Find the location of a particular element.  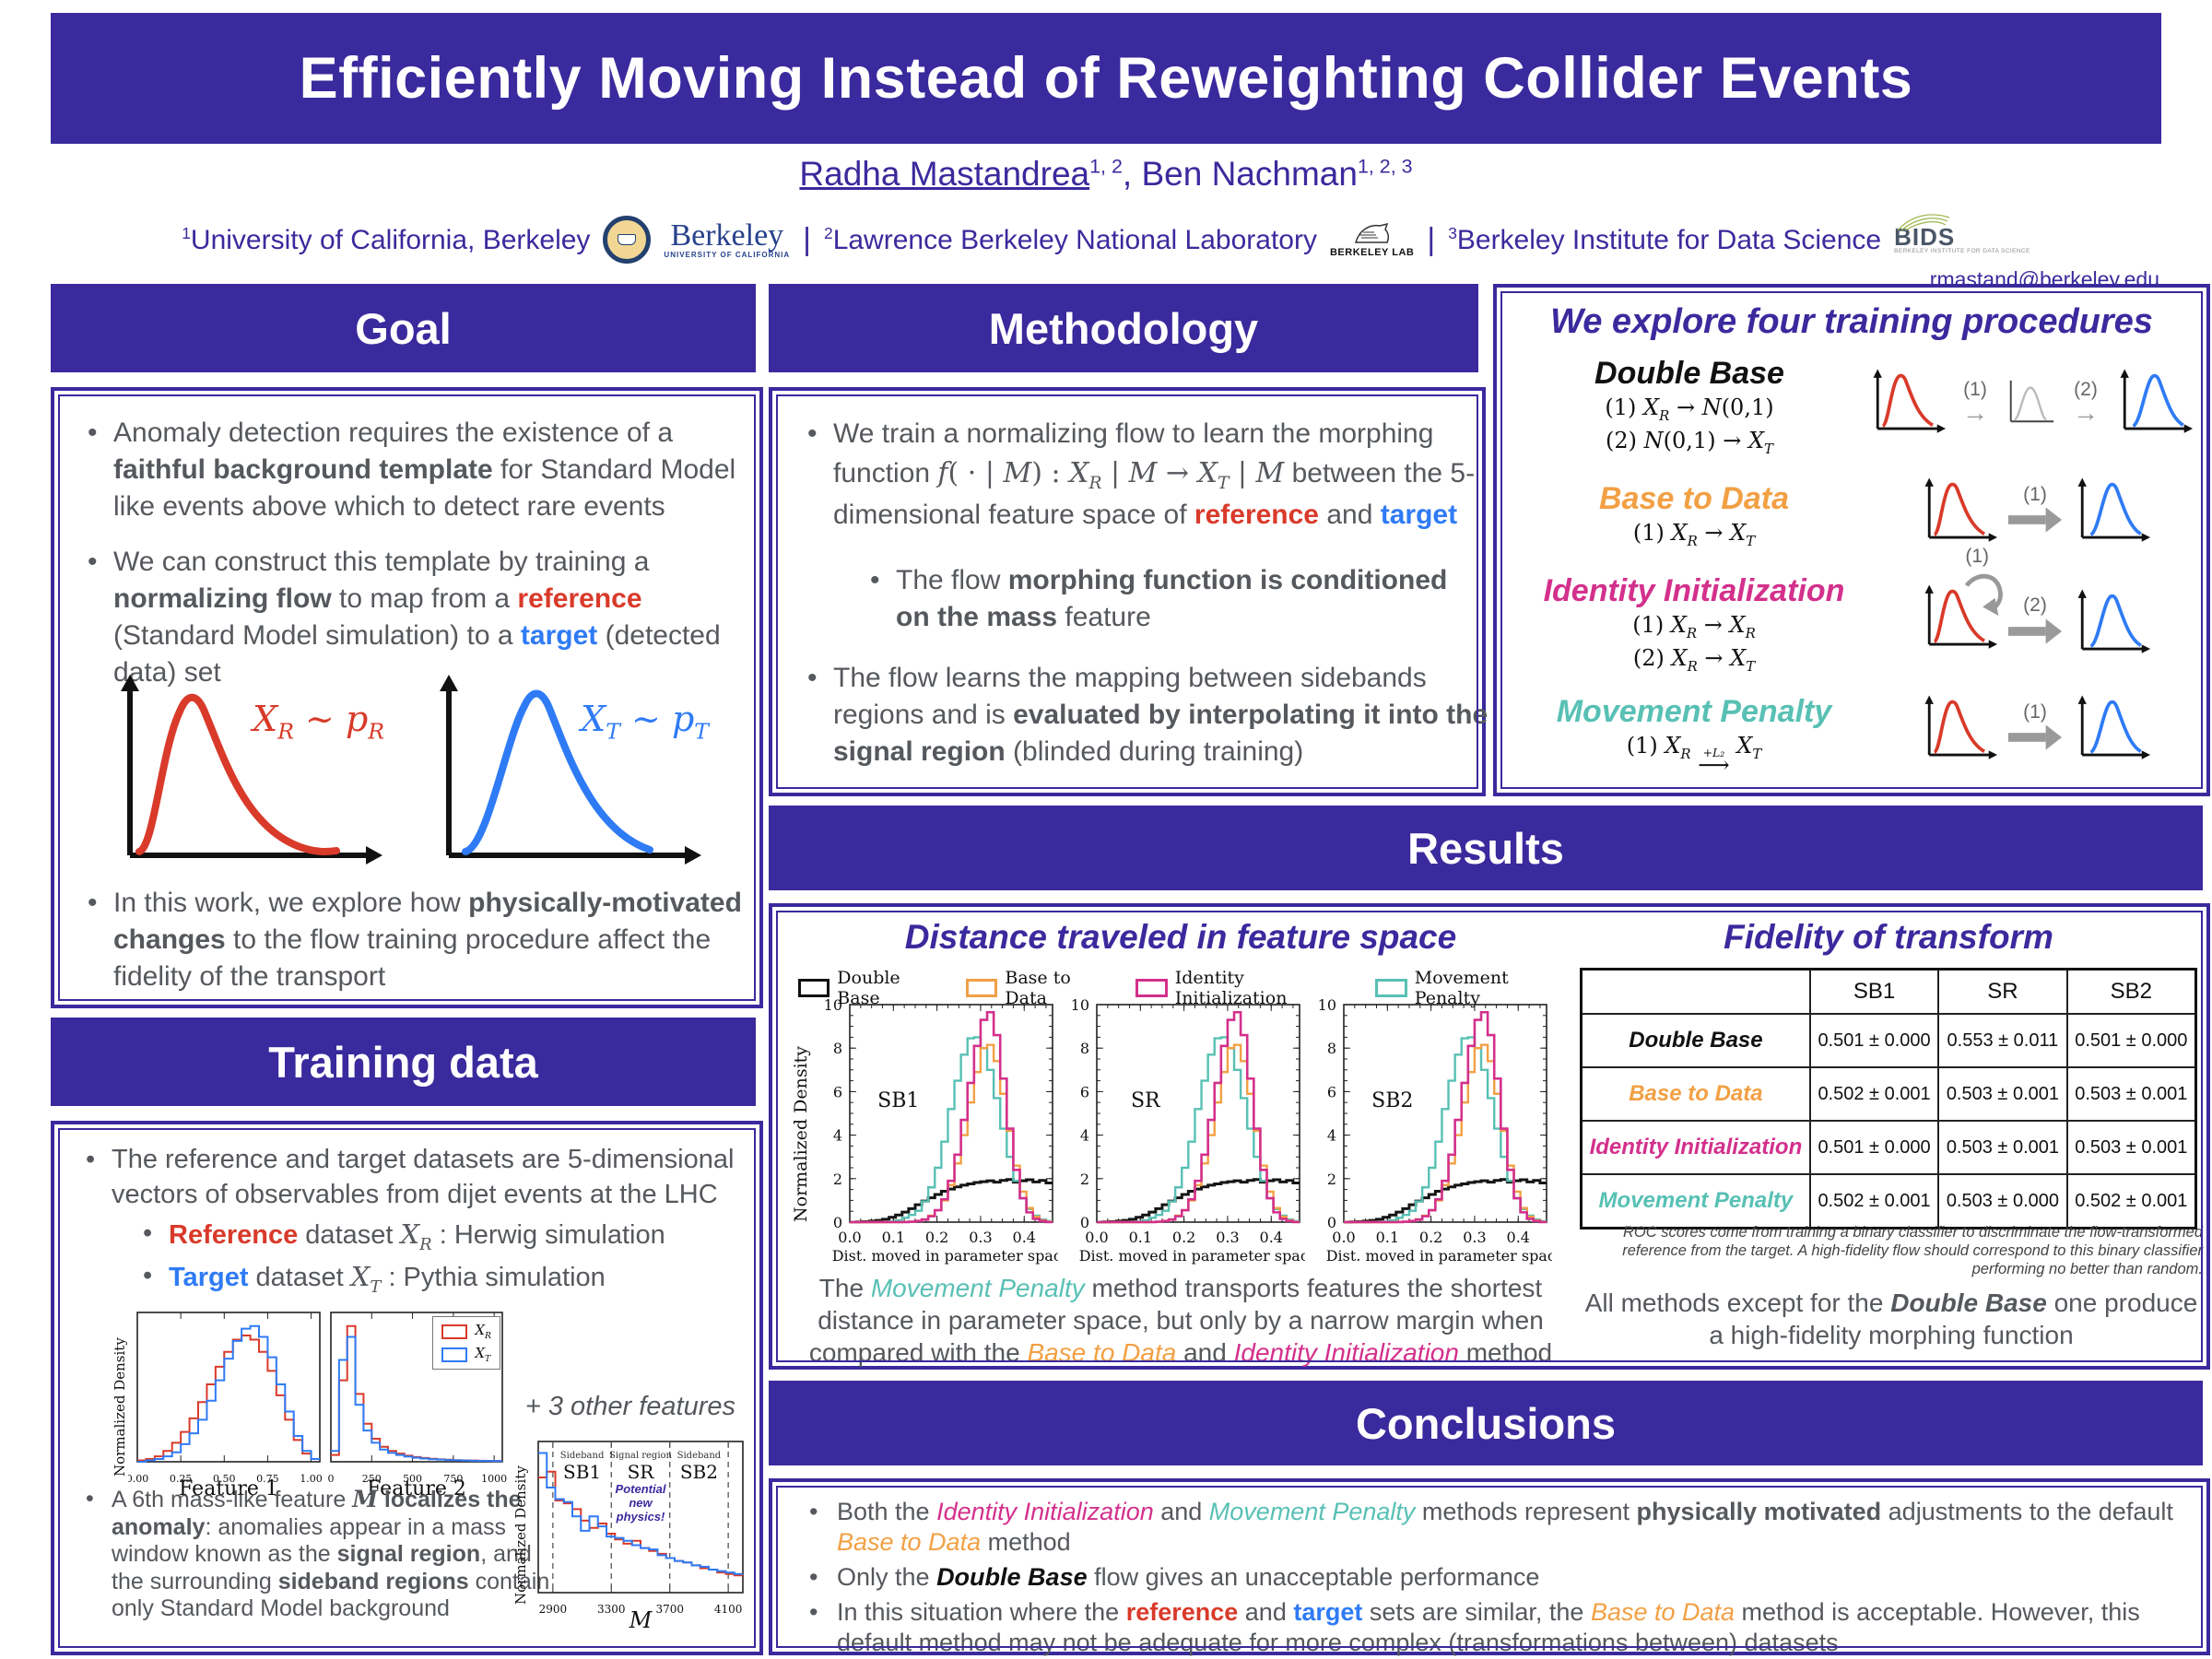

goal-header: Goal is located at coordinates (403, 328).